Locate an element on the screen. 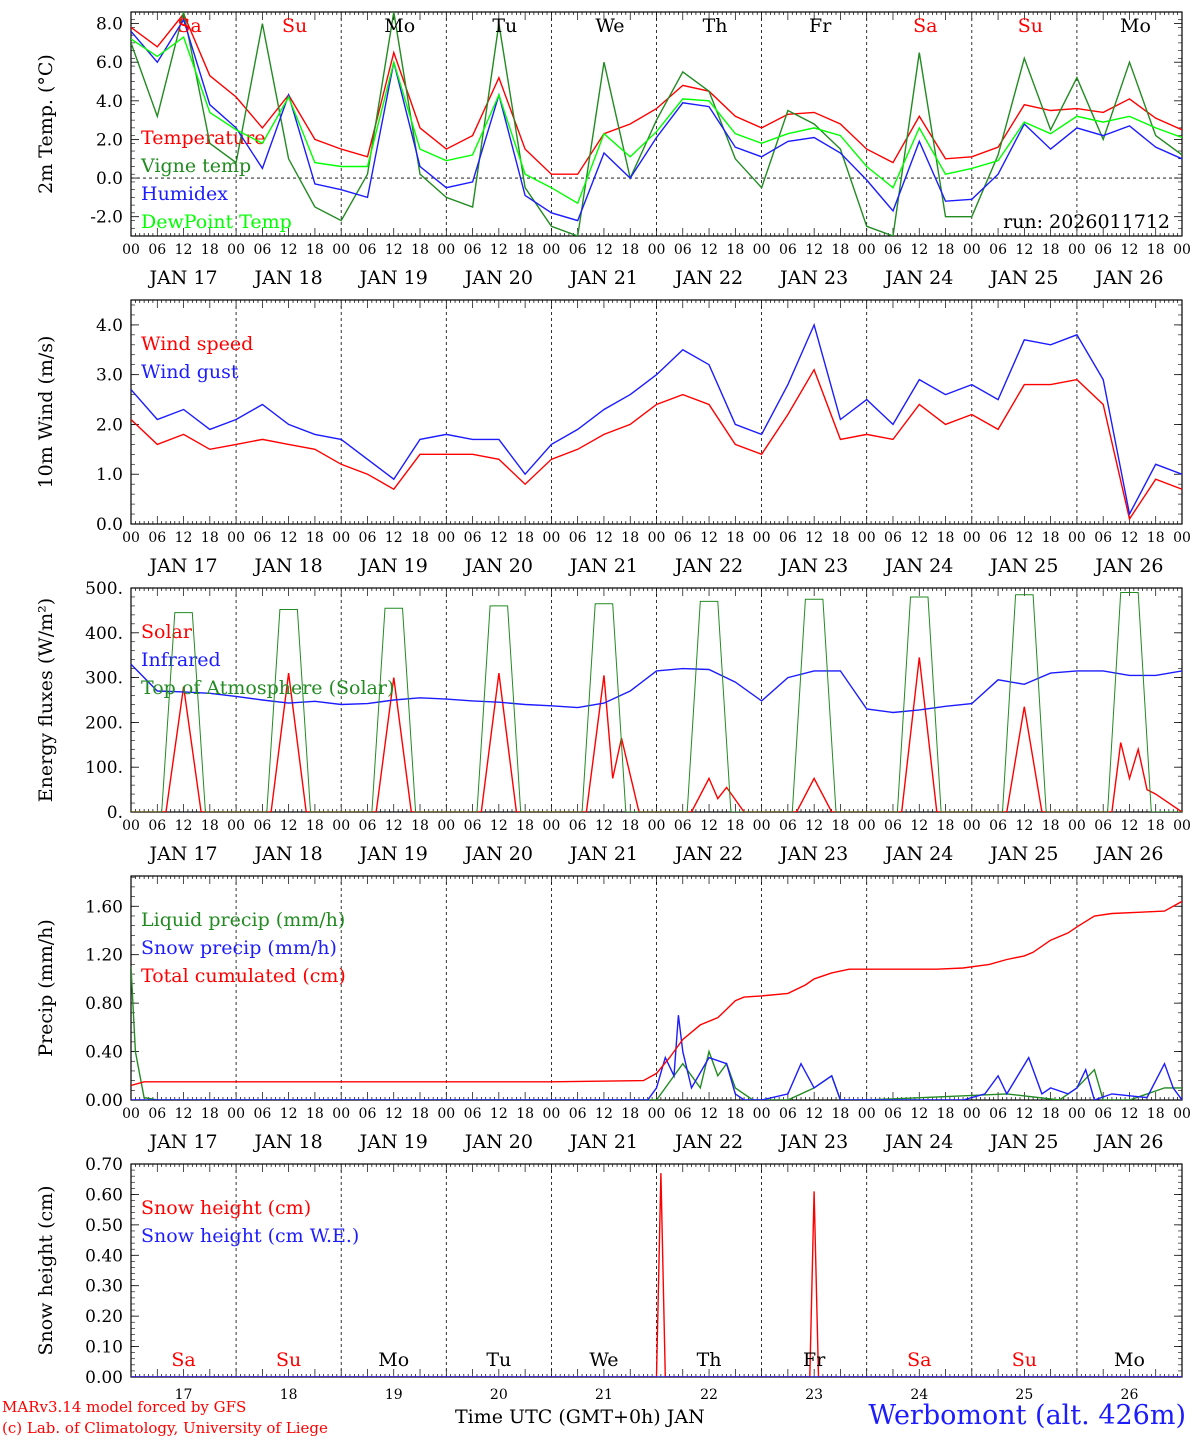  weekday-label: Fr is located at coordinates (814, 1360).